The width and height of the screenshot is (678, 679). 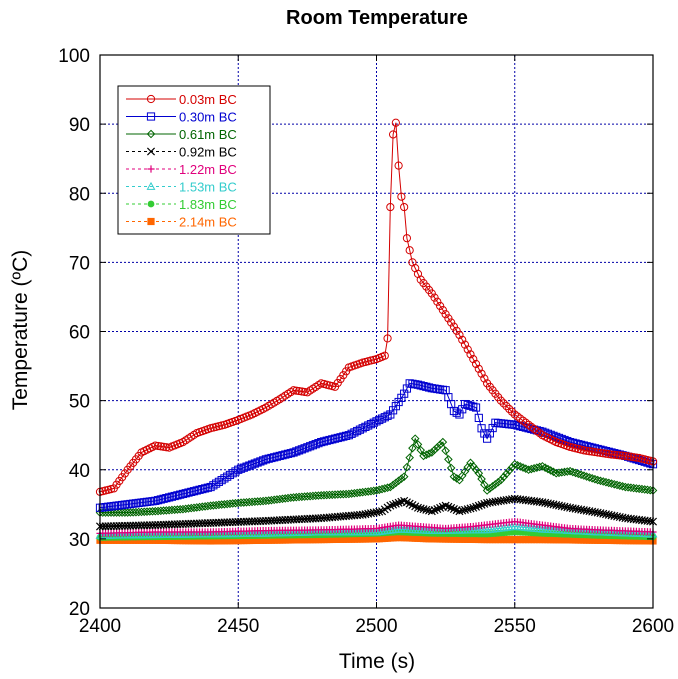 I want to click on legend-label: 1.53m BC, so click(x=208, y=187).